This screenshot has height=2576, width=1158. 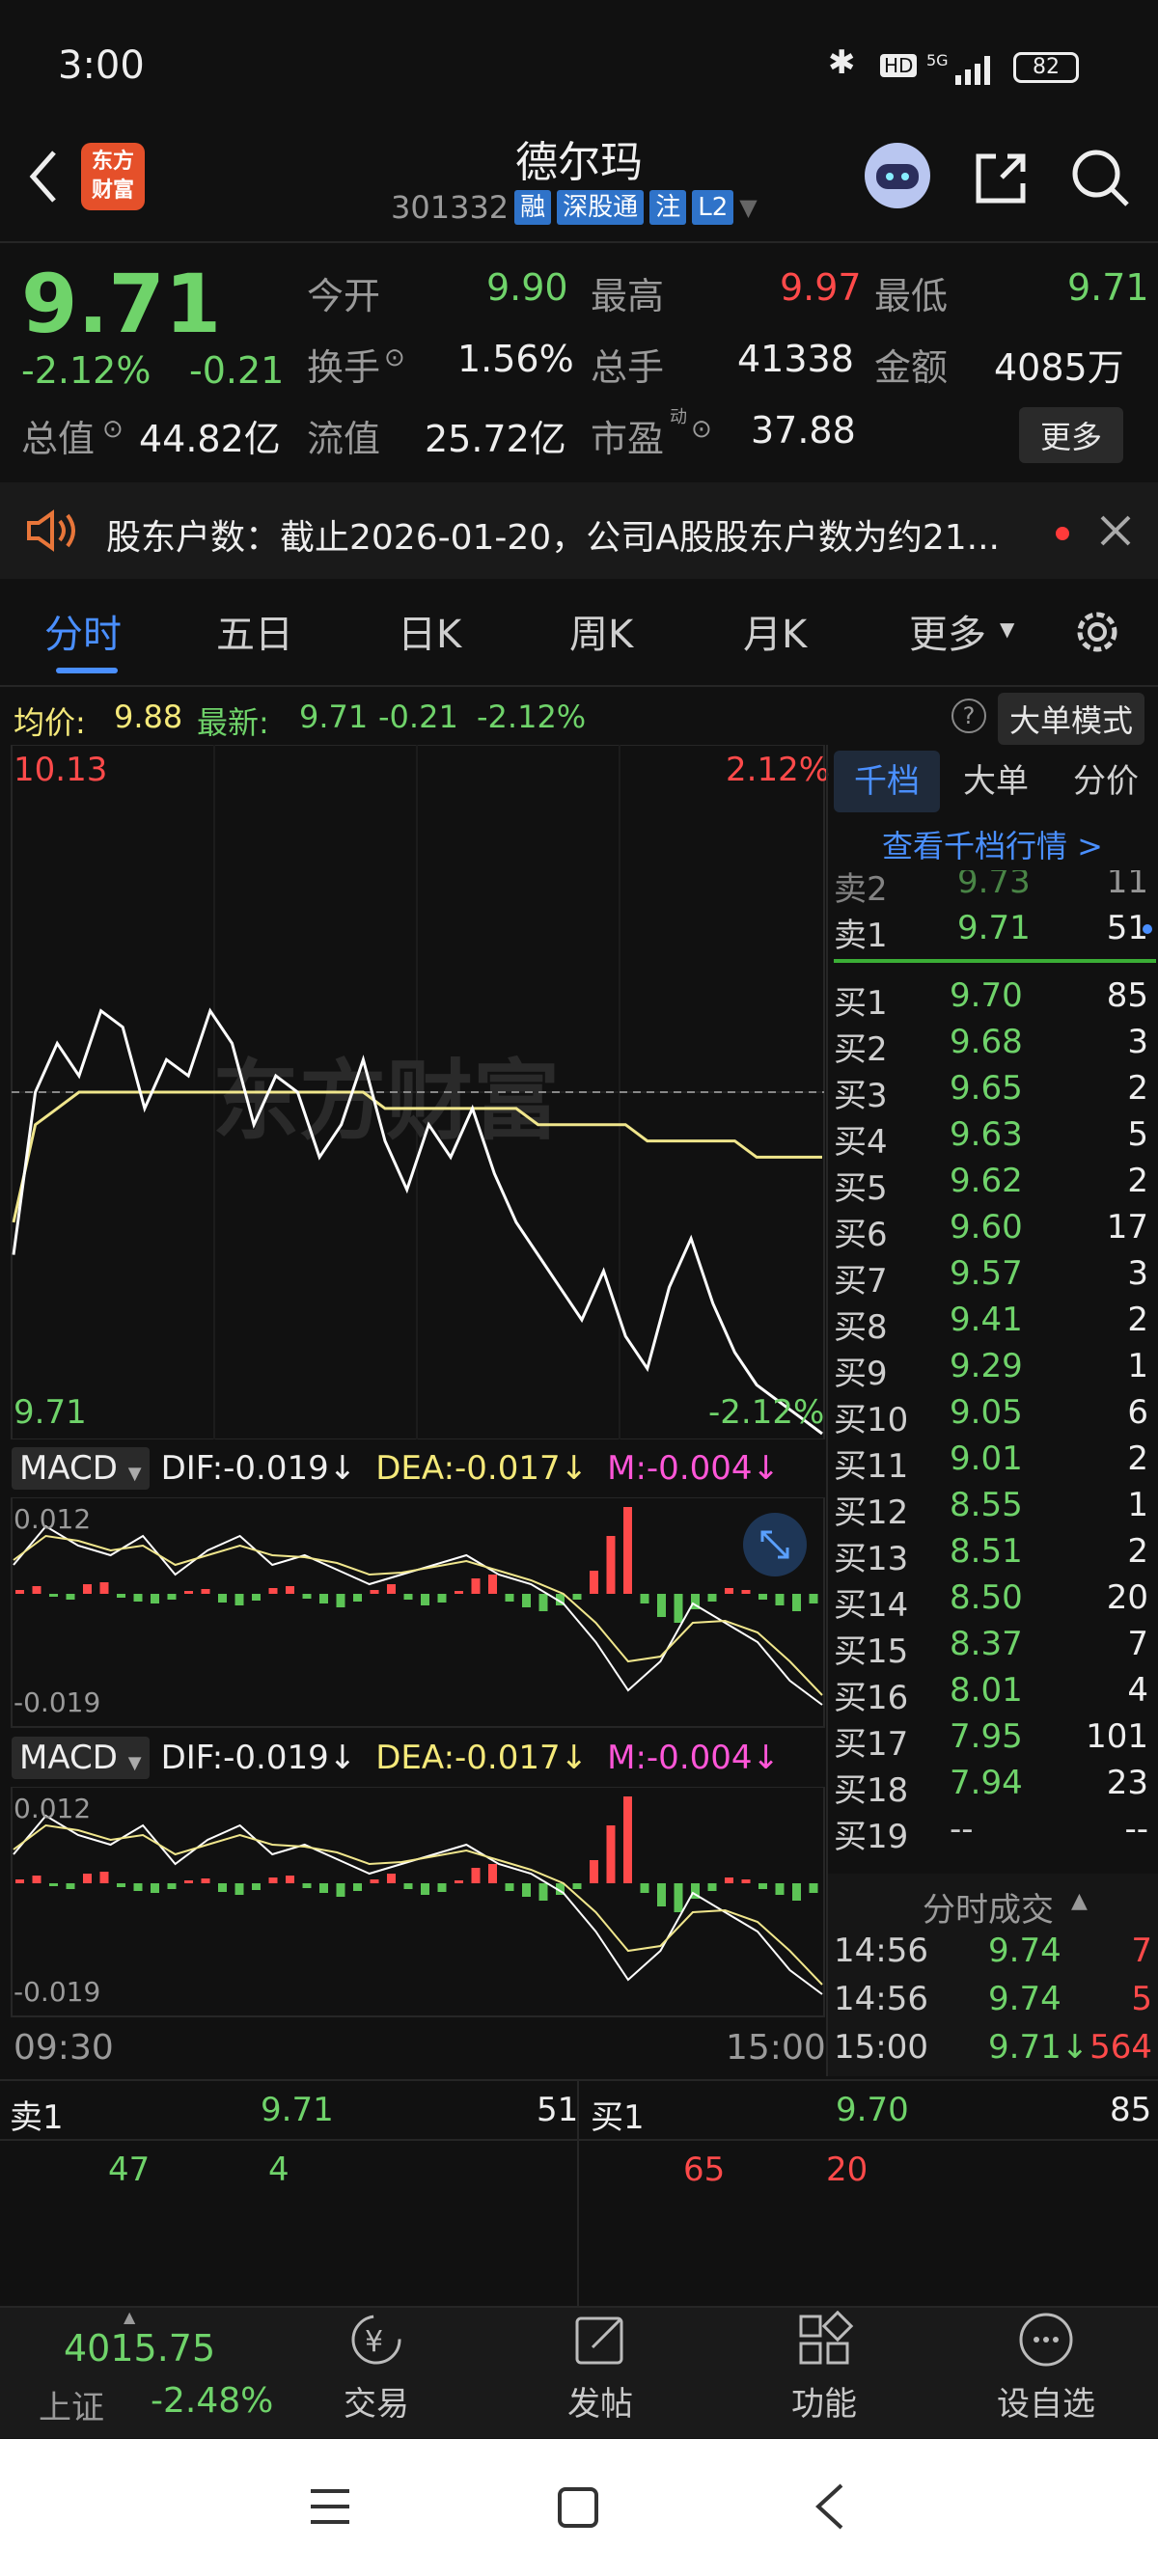 I want to click on tab-monthly-k: 月K, so click(x=775, y=635).